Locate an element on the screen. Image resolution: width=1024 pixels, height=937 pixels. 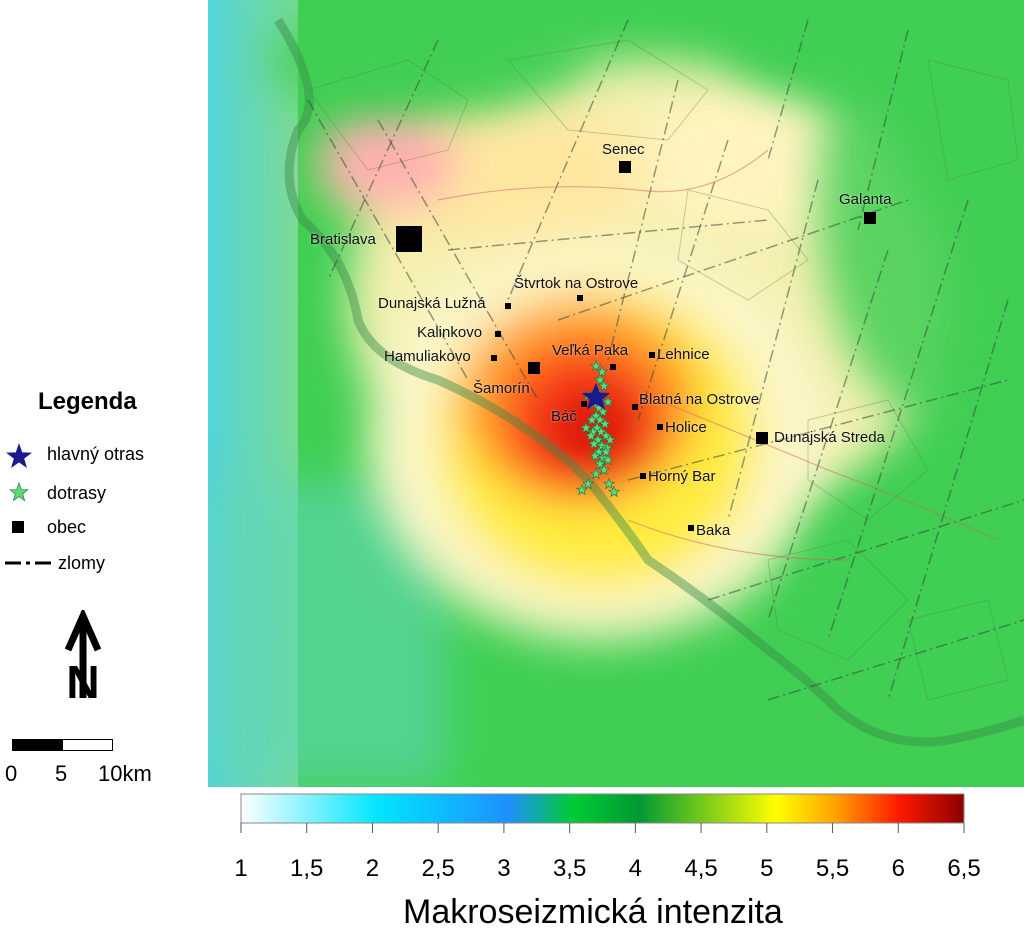
colorbar is located at coordinates (602, 813).